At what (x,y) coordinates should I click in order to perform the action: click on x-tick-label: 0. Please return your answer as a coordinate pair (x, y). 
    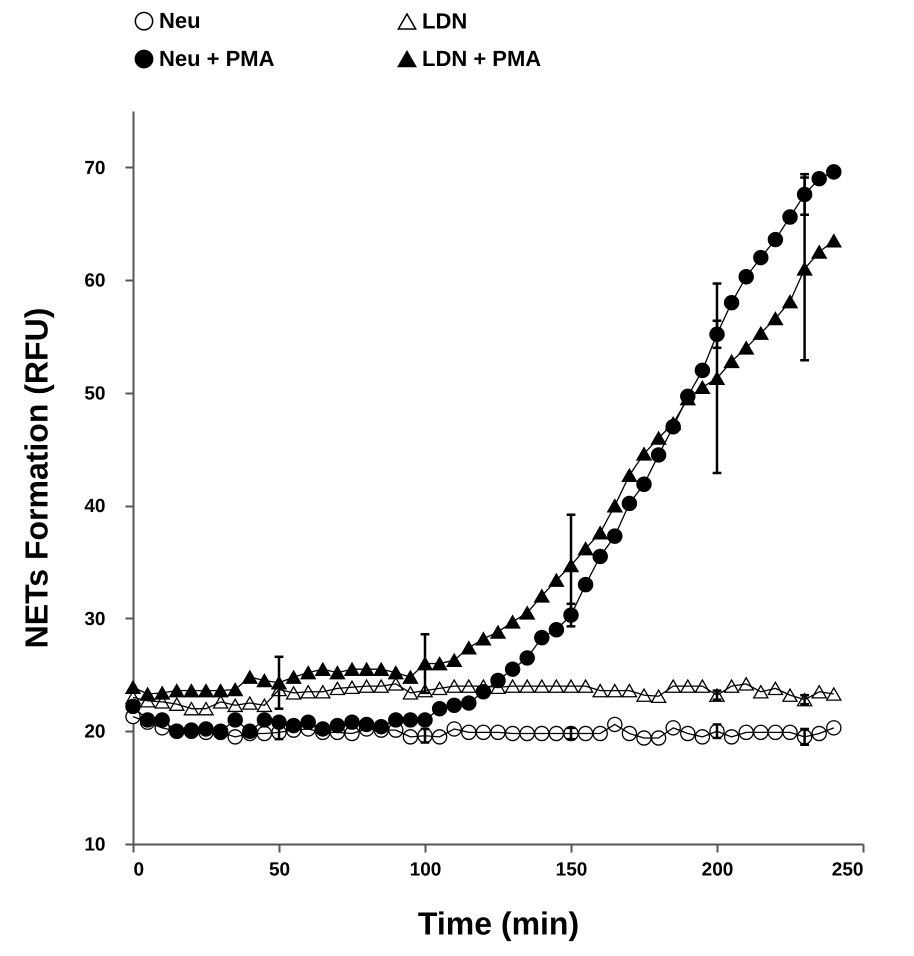
    Looking at the image, I should click on (139, 870).